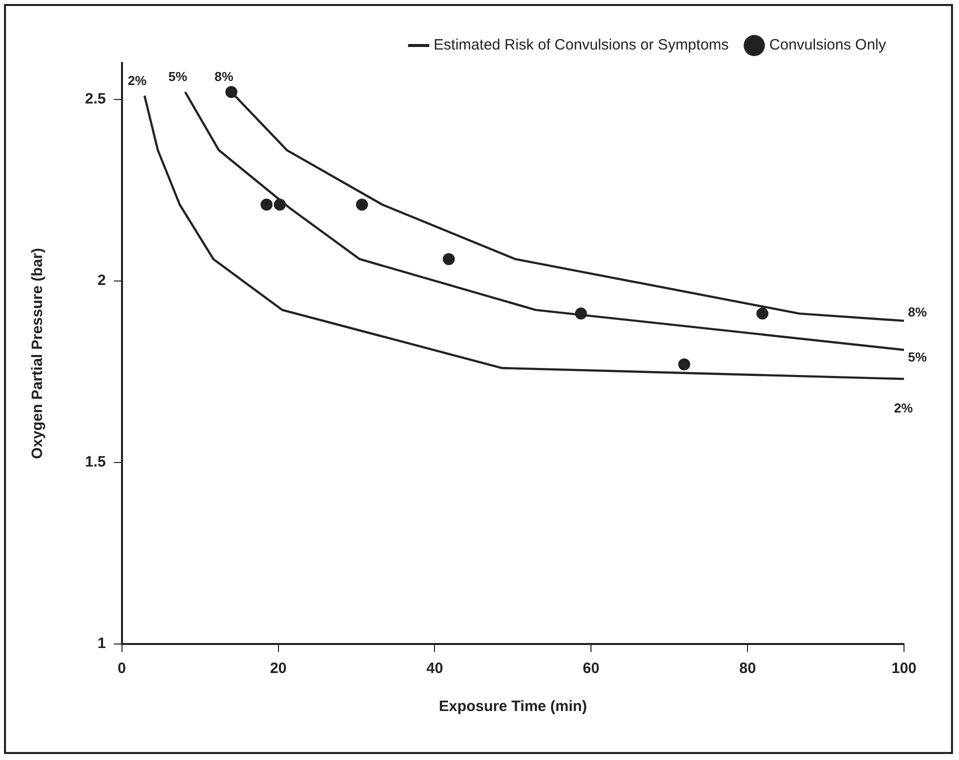 The width and height of the screenshot is (959, 760). Describe the element at coordinates (95, 99) in the screenshot. I see `y-tick-label: 2.5` at that location.